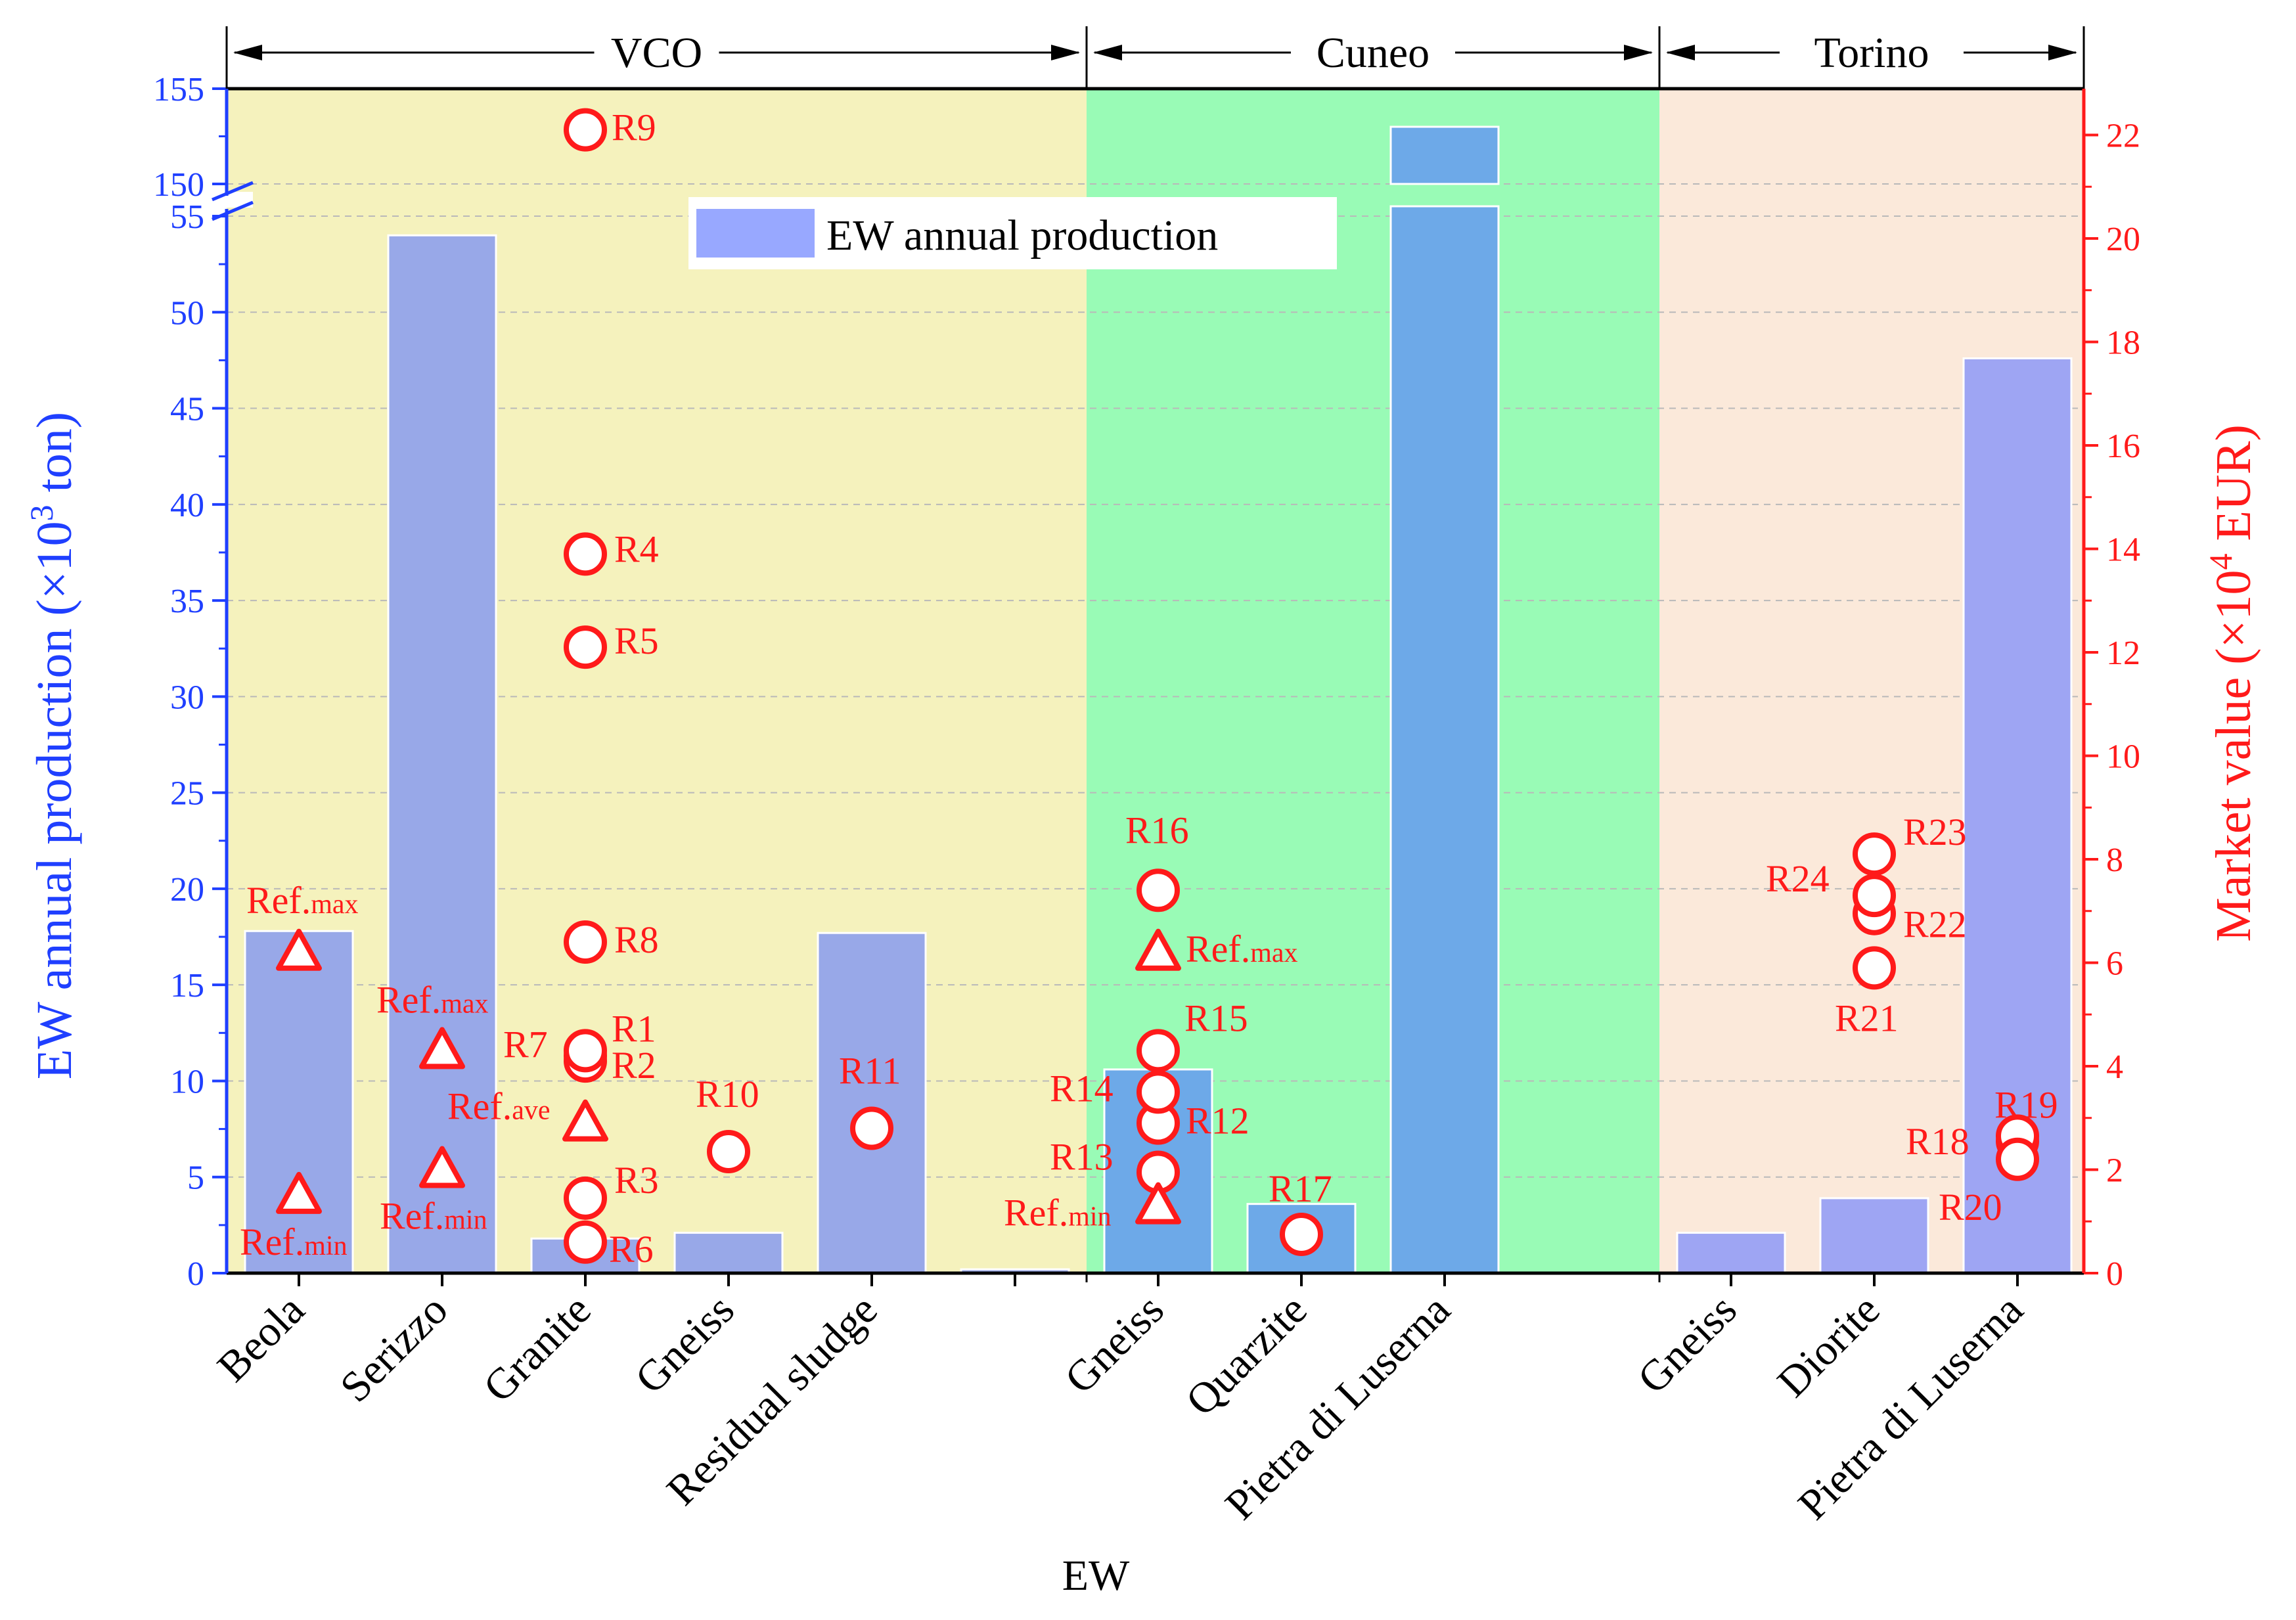 The height and width of the screenshot is (1620, 2296). Describe the element at coordinates (2114, 860) in the screenshot. I see `right-tick-label: 8` at that location.